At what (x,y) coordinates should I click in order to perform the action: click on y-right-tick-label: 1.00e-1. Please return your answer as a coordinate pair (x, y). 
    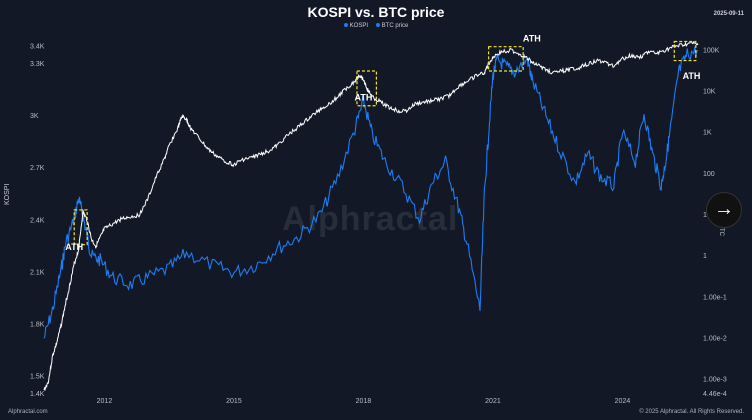
    Looking at the image, I should click on (715, 297).